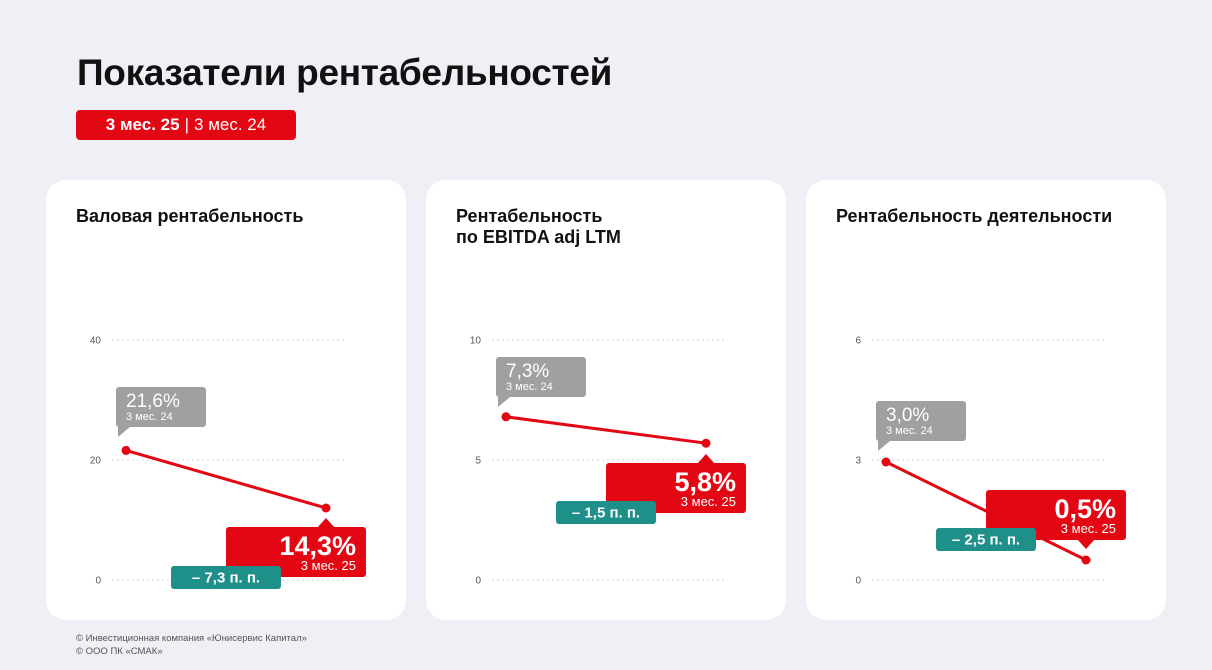  Describe the element at coordinates (230, 124) in the screenshot. I see `period-previous-label: 3 мес. 24` at that location.